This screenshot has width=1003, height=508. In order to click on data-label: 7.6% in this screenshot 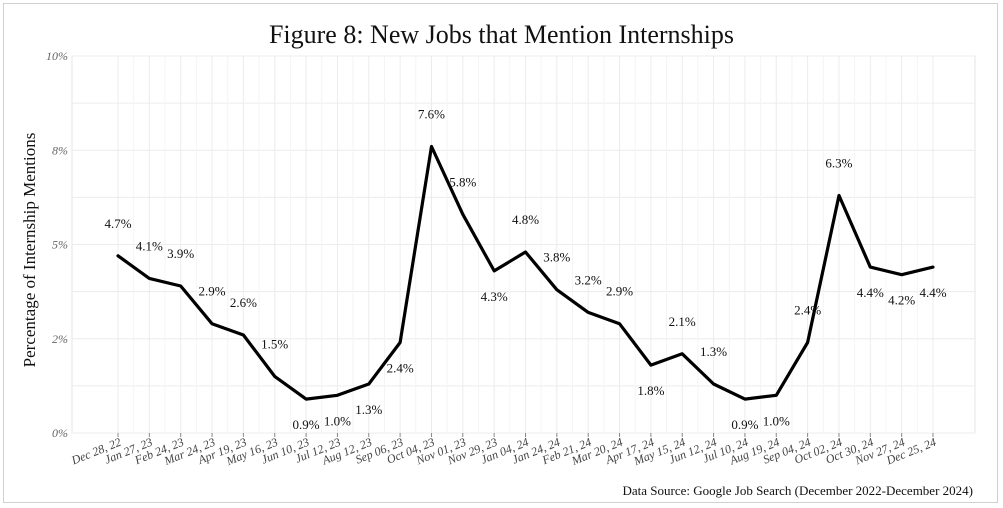, I will do `click(431, 113)`.